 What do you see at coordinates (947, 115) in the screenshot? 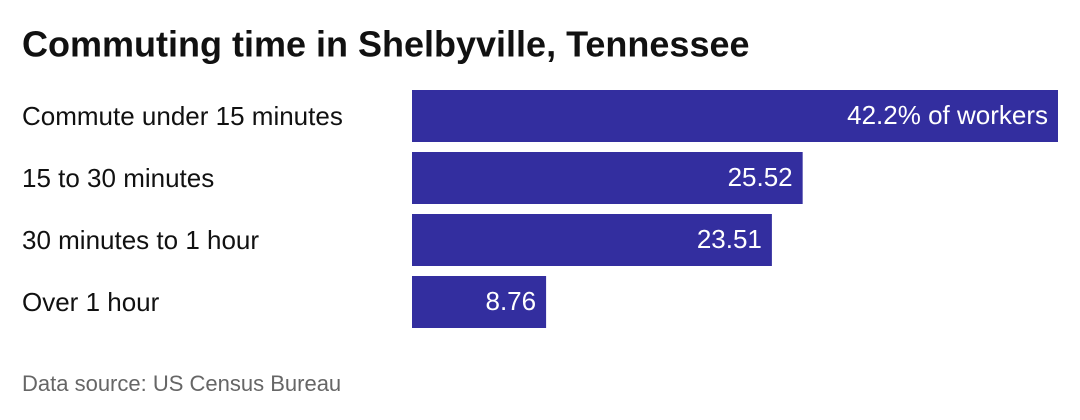
I see `value-label: 42.2% of workers` at bounding box center [947, 115].